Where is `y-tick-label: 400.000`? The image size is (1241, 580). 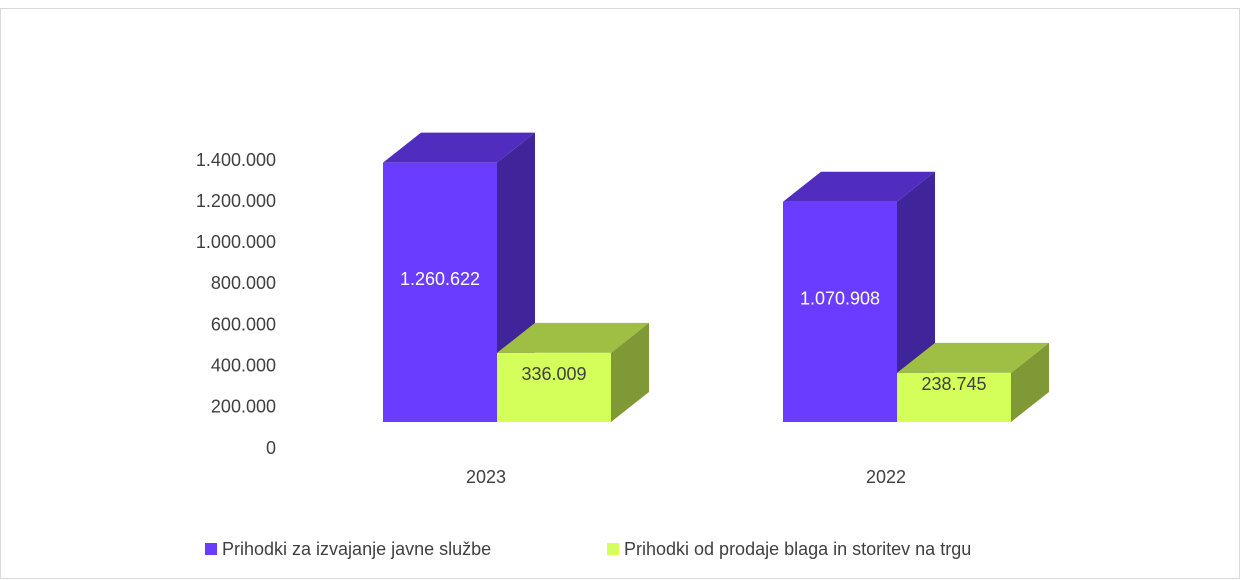 y-tick-label: 400.000 is located at coordinates (243, 365).